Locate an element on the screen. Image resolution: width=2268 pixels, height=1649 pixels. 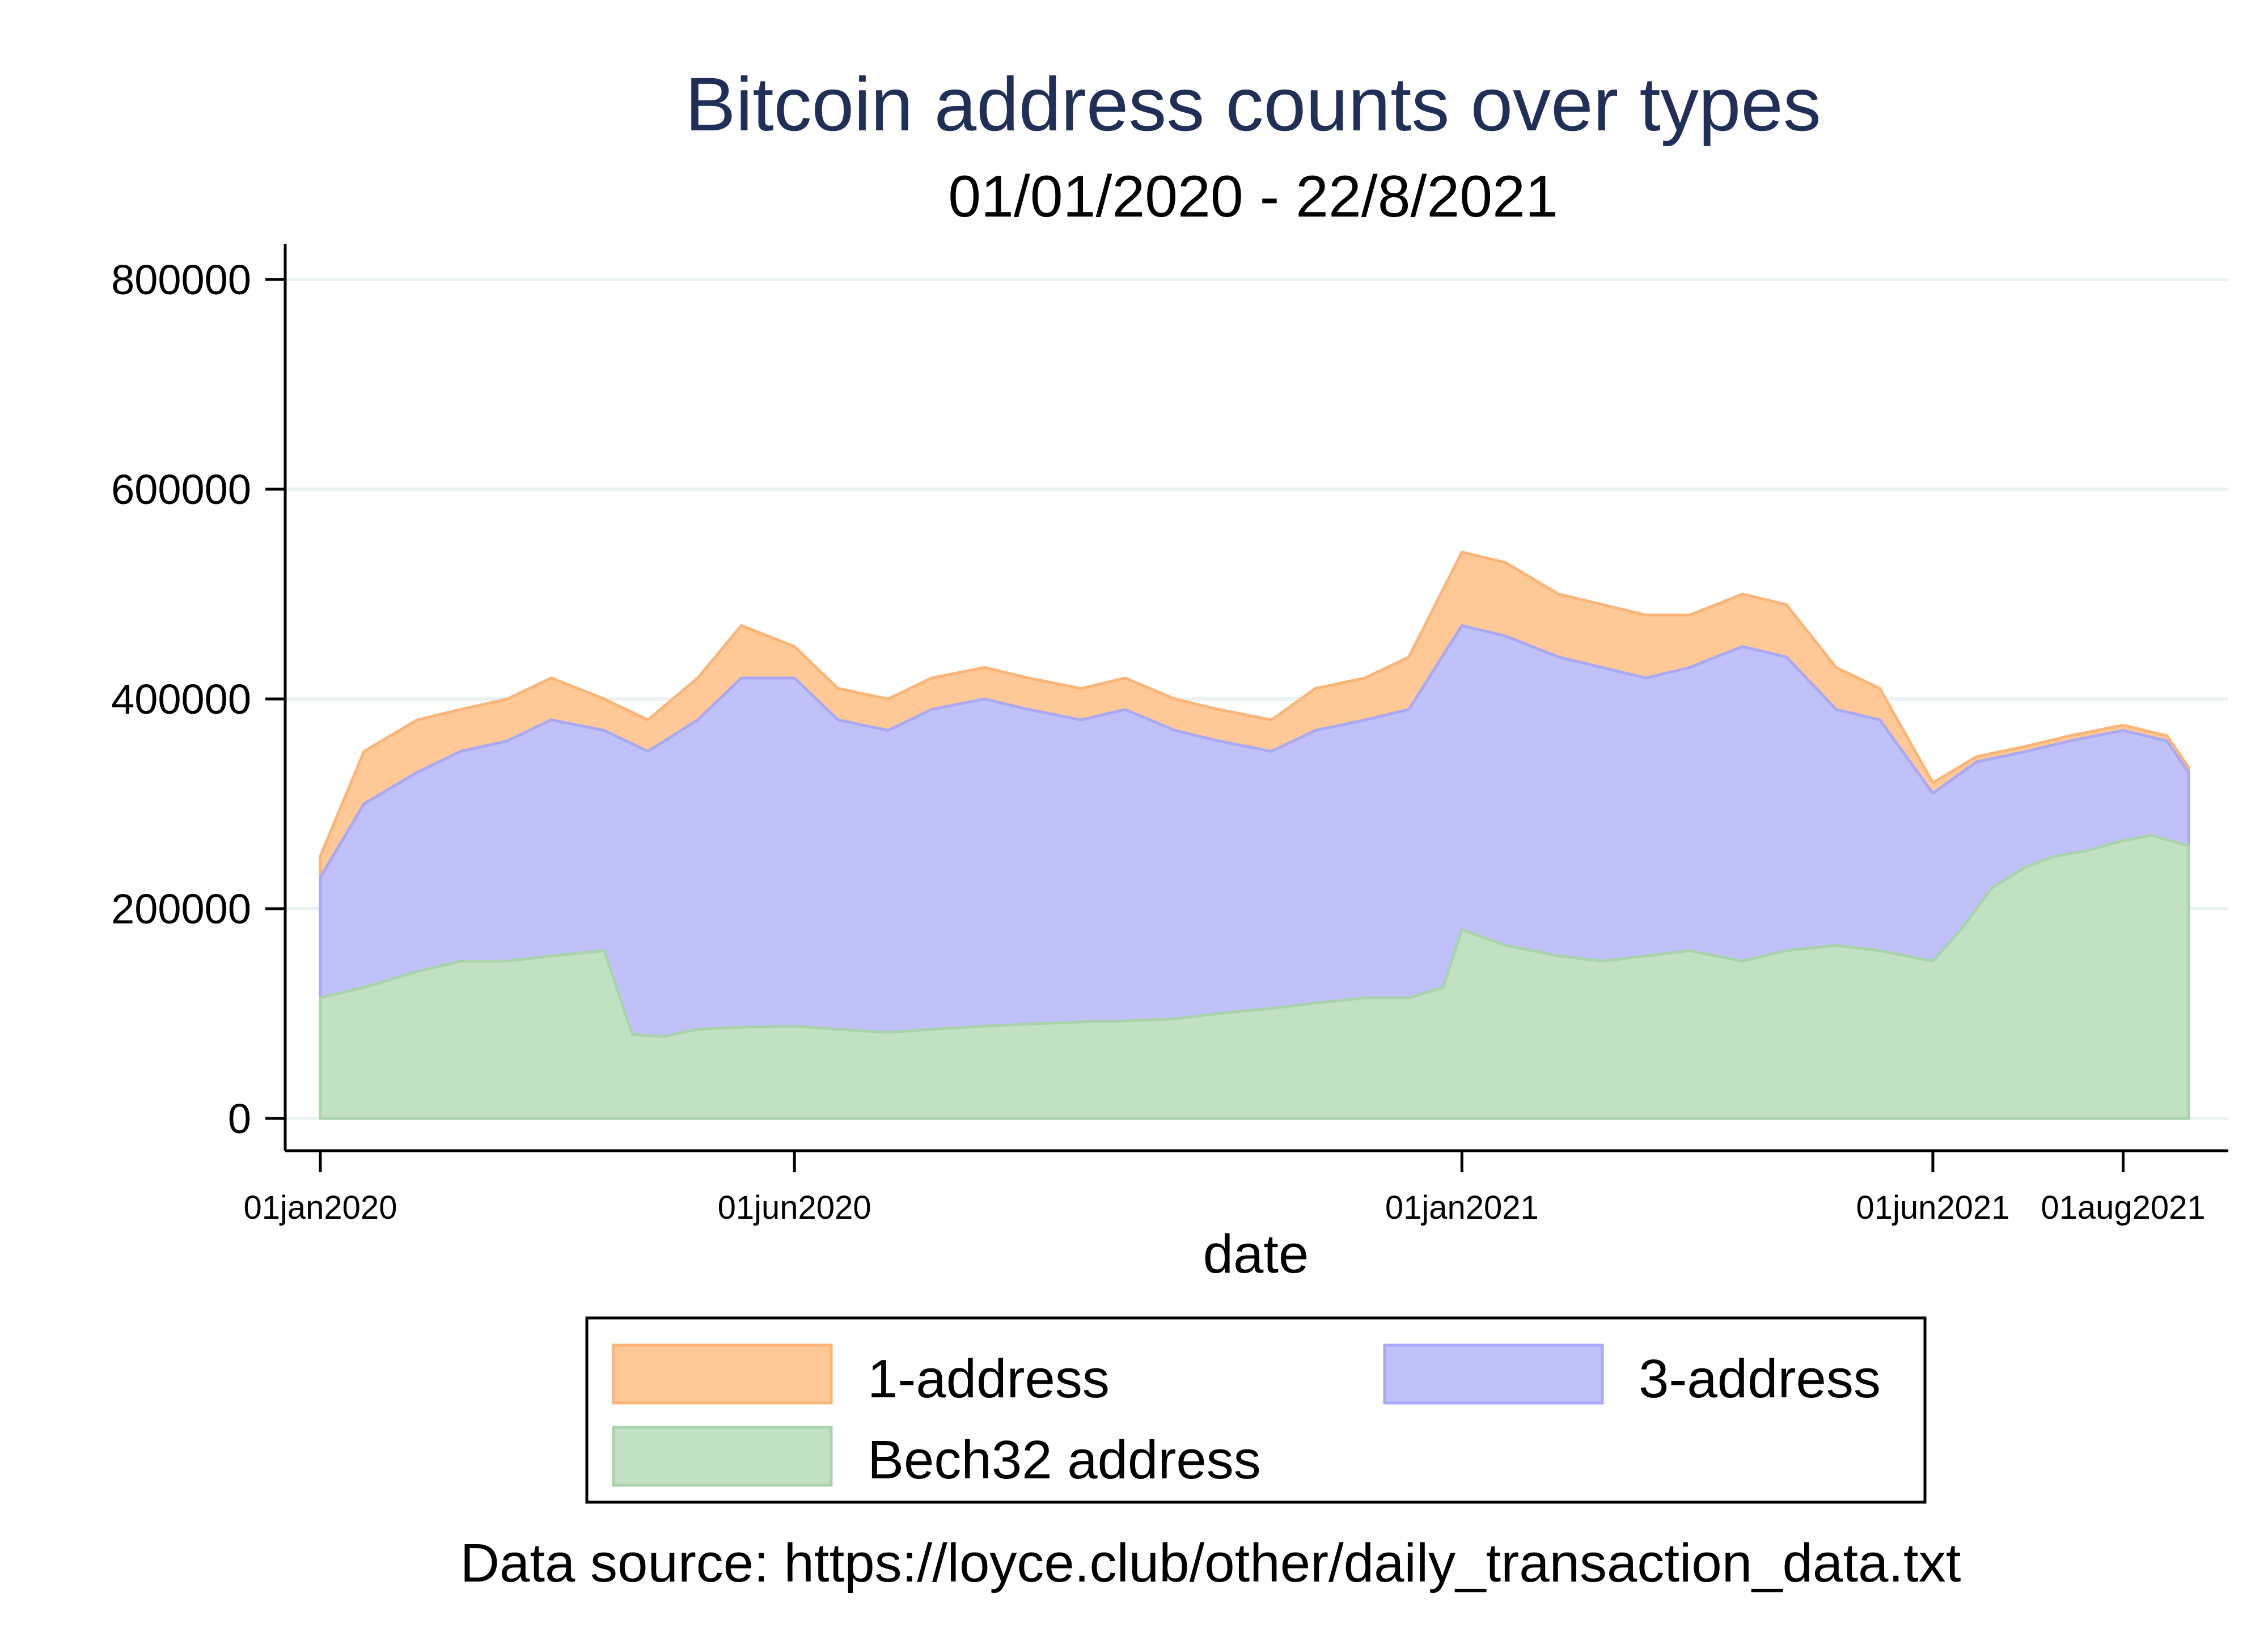
x-tick-label-0: 01jan2020 is located at coordinates (320, 1207).